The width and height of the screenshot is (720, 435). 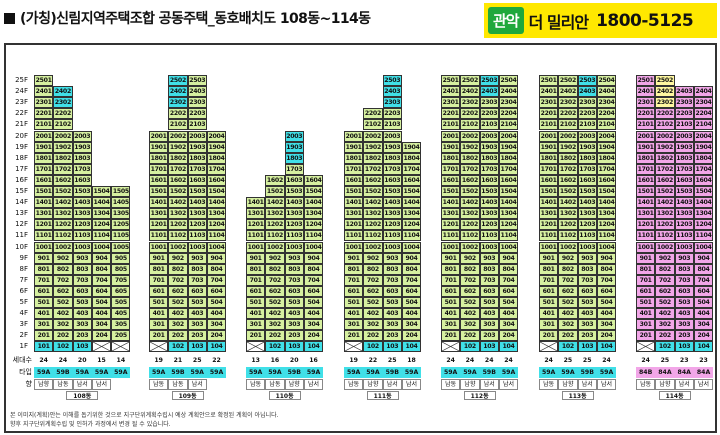 What do you see at coordinates (587, 372) in the screenshot?
I see `type-value: 59B` at bounding box center [587, 372].